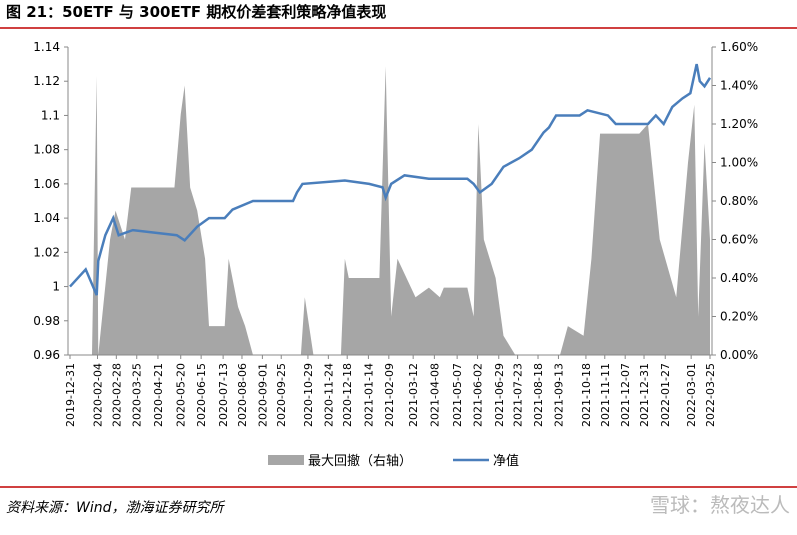 This screenshot has width=797, height=535. Describe the element at coordinates (739, 278) in the screenshot. I see `y2-tick-label: 0.40%` at that location.